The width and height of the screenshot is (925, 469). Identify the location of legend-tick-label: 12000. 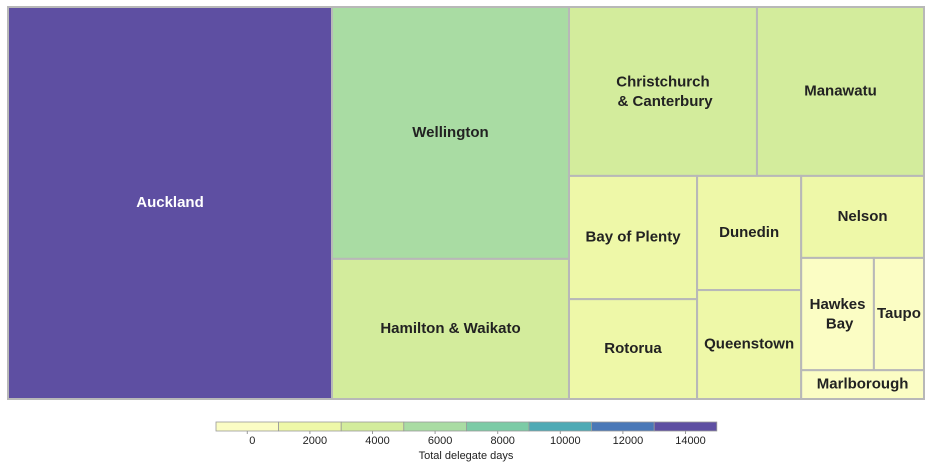
(628, 441).